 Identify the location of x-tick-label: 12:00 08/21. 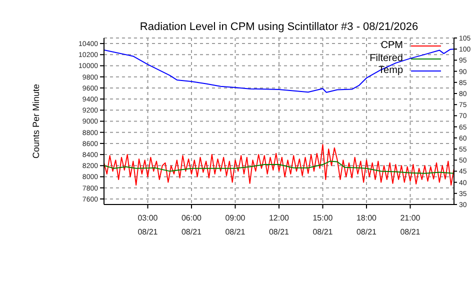
(279, 225).